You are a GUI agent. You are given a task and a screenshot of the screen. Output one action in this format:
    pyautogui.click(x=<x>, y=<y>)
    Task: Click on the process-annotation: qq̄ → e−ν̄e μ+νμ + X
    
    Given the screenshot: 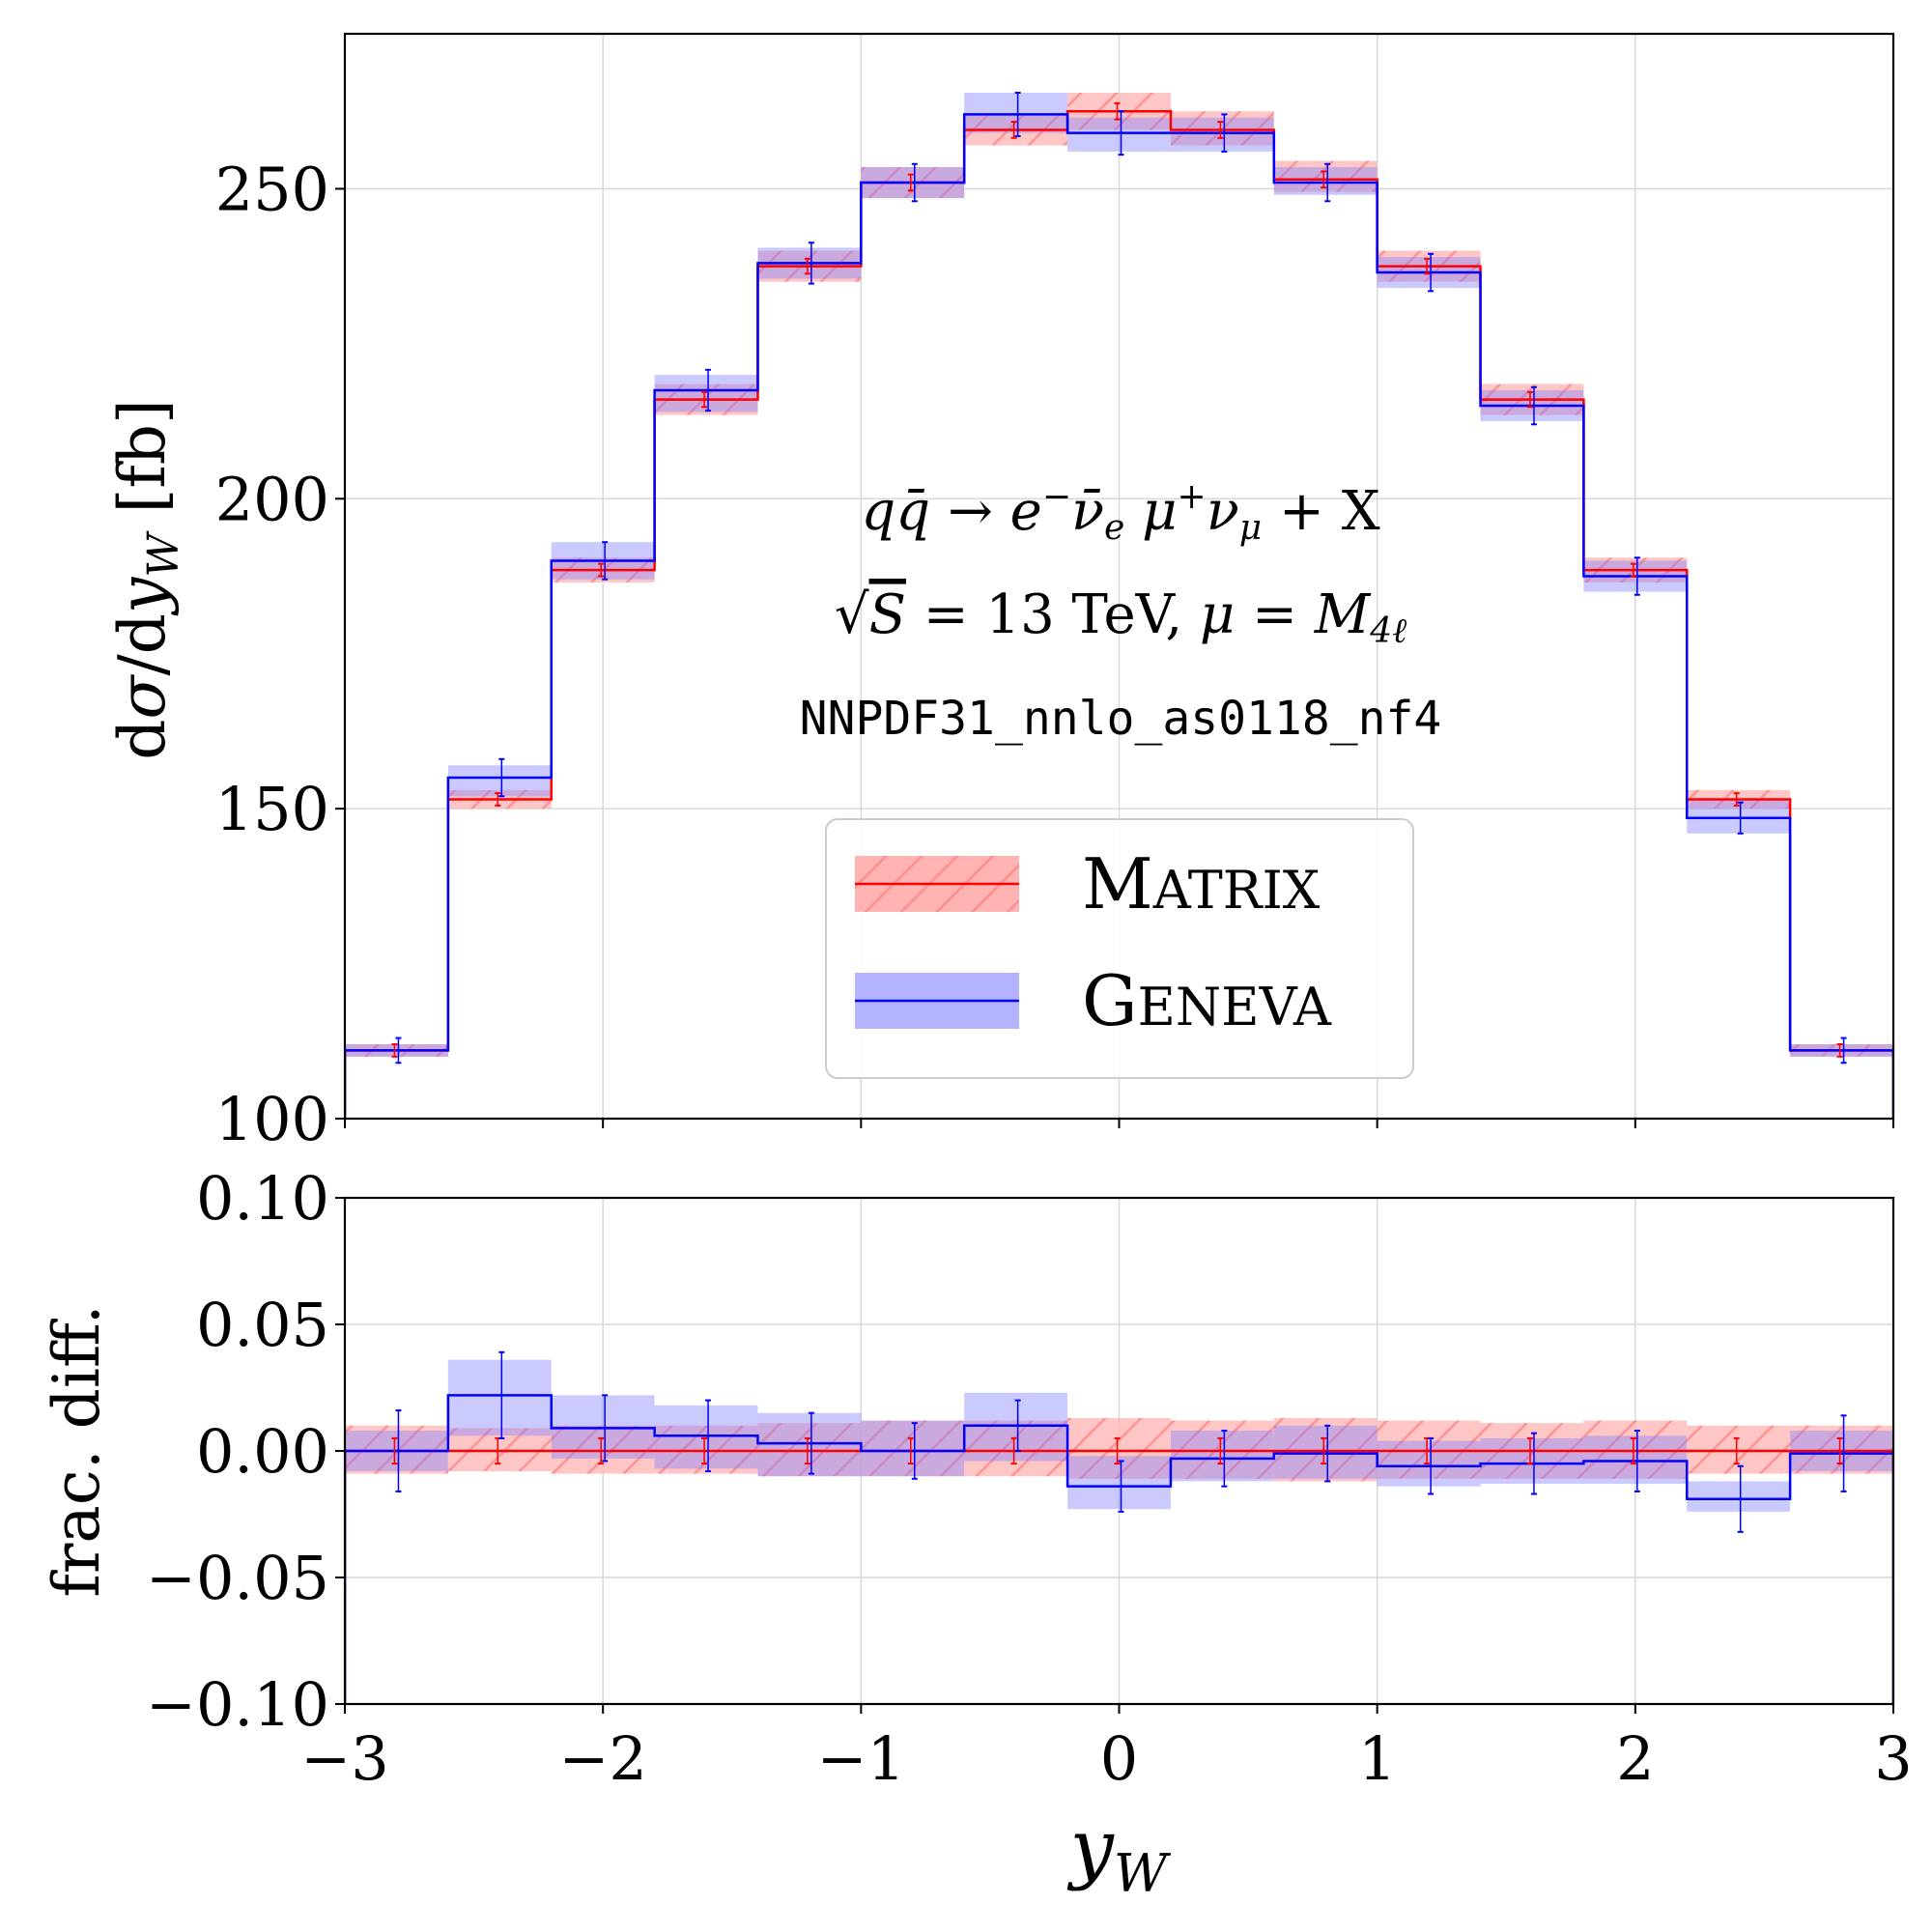 What is the action you would take?
    pyautogui.click(x=1120, y=512)
    